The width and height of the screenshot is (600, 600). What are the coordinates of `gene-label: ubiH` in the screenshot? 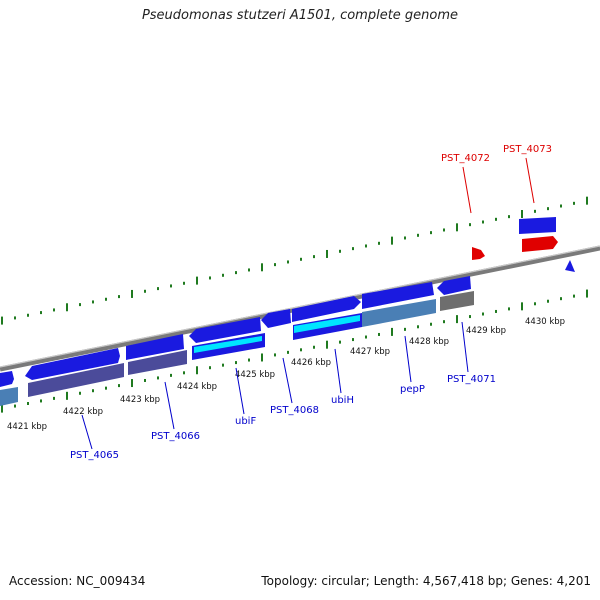 It's located at (342, 400).